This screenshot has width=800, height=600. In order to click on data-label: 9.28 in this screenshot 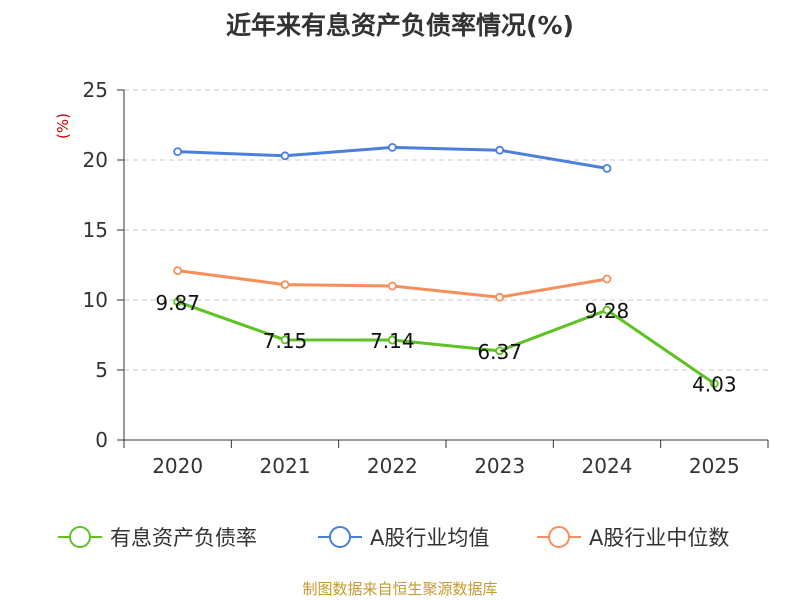, I will do `click(607, 311)`.